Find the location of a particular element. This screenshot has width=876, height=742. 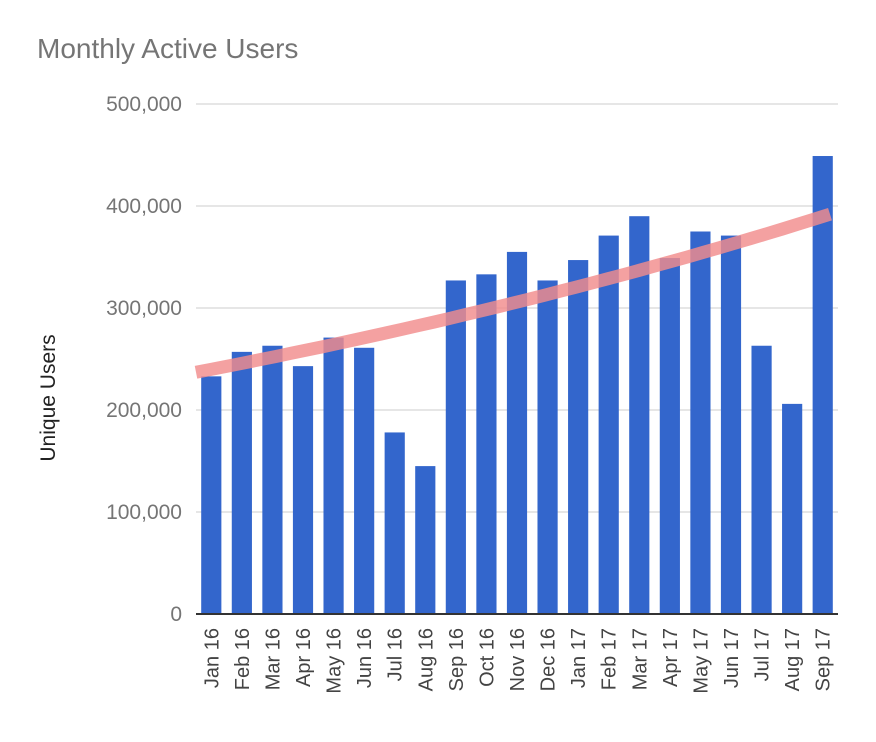

y-tick-label: 400,000 is located at coordinates (144, 206).